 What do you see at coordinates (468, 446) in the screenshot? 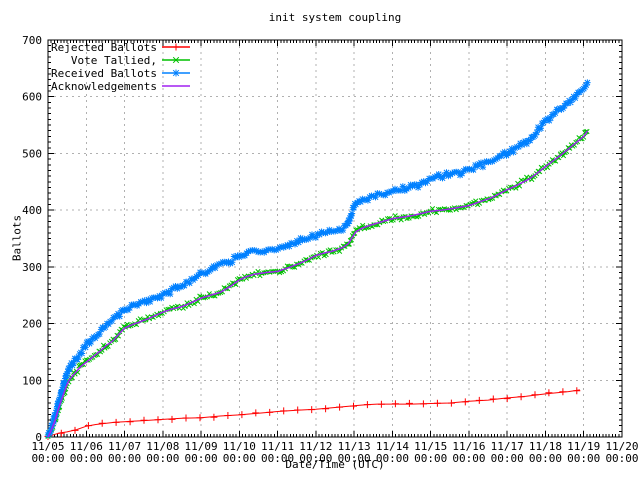
I see `x-tick-date-label: 11/16` at bounding box center [468, 446].